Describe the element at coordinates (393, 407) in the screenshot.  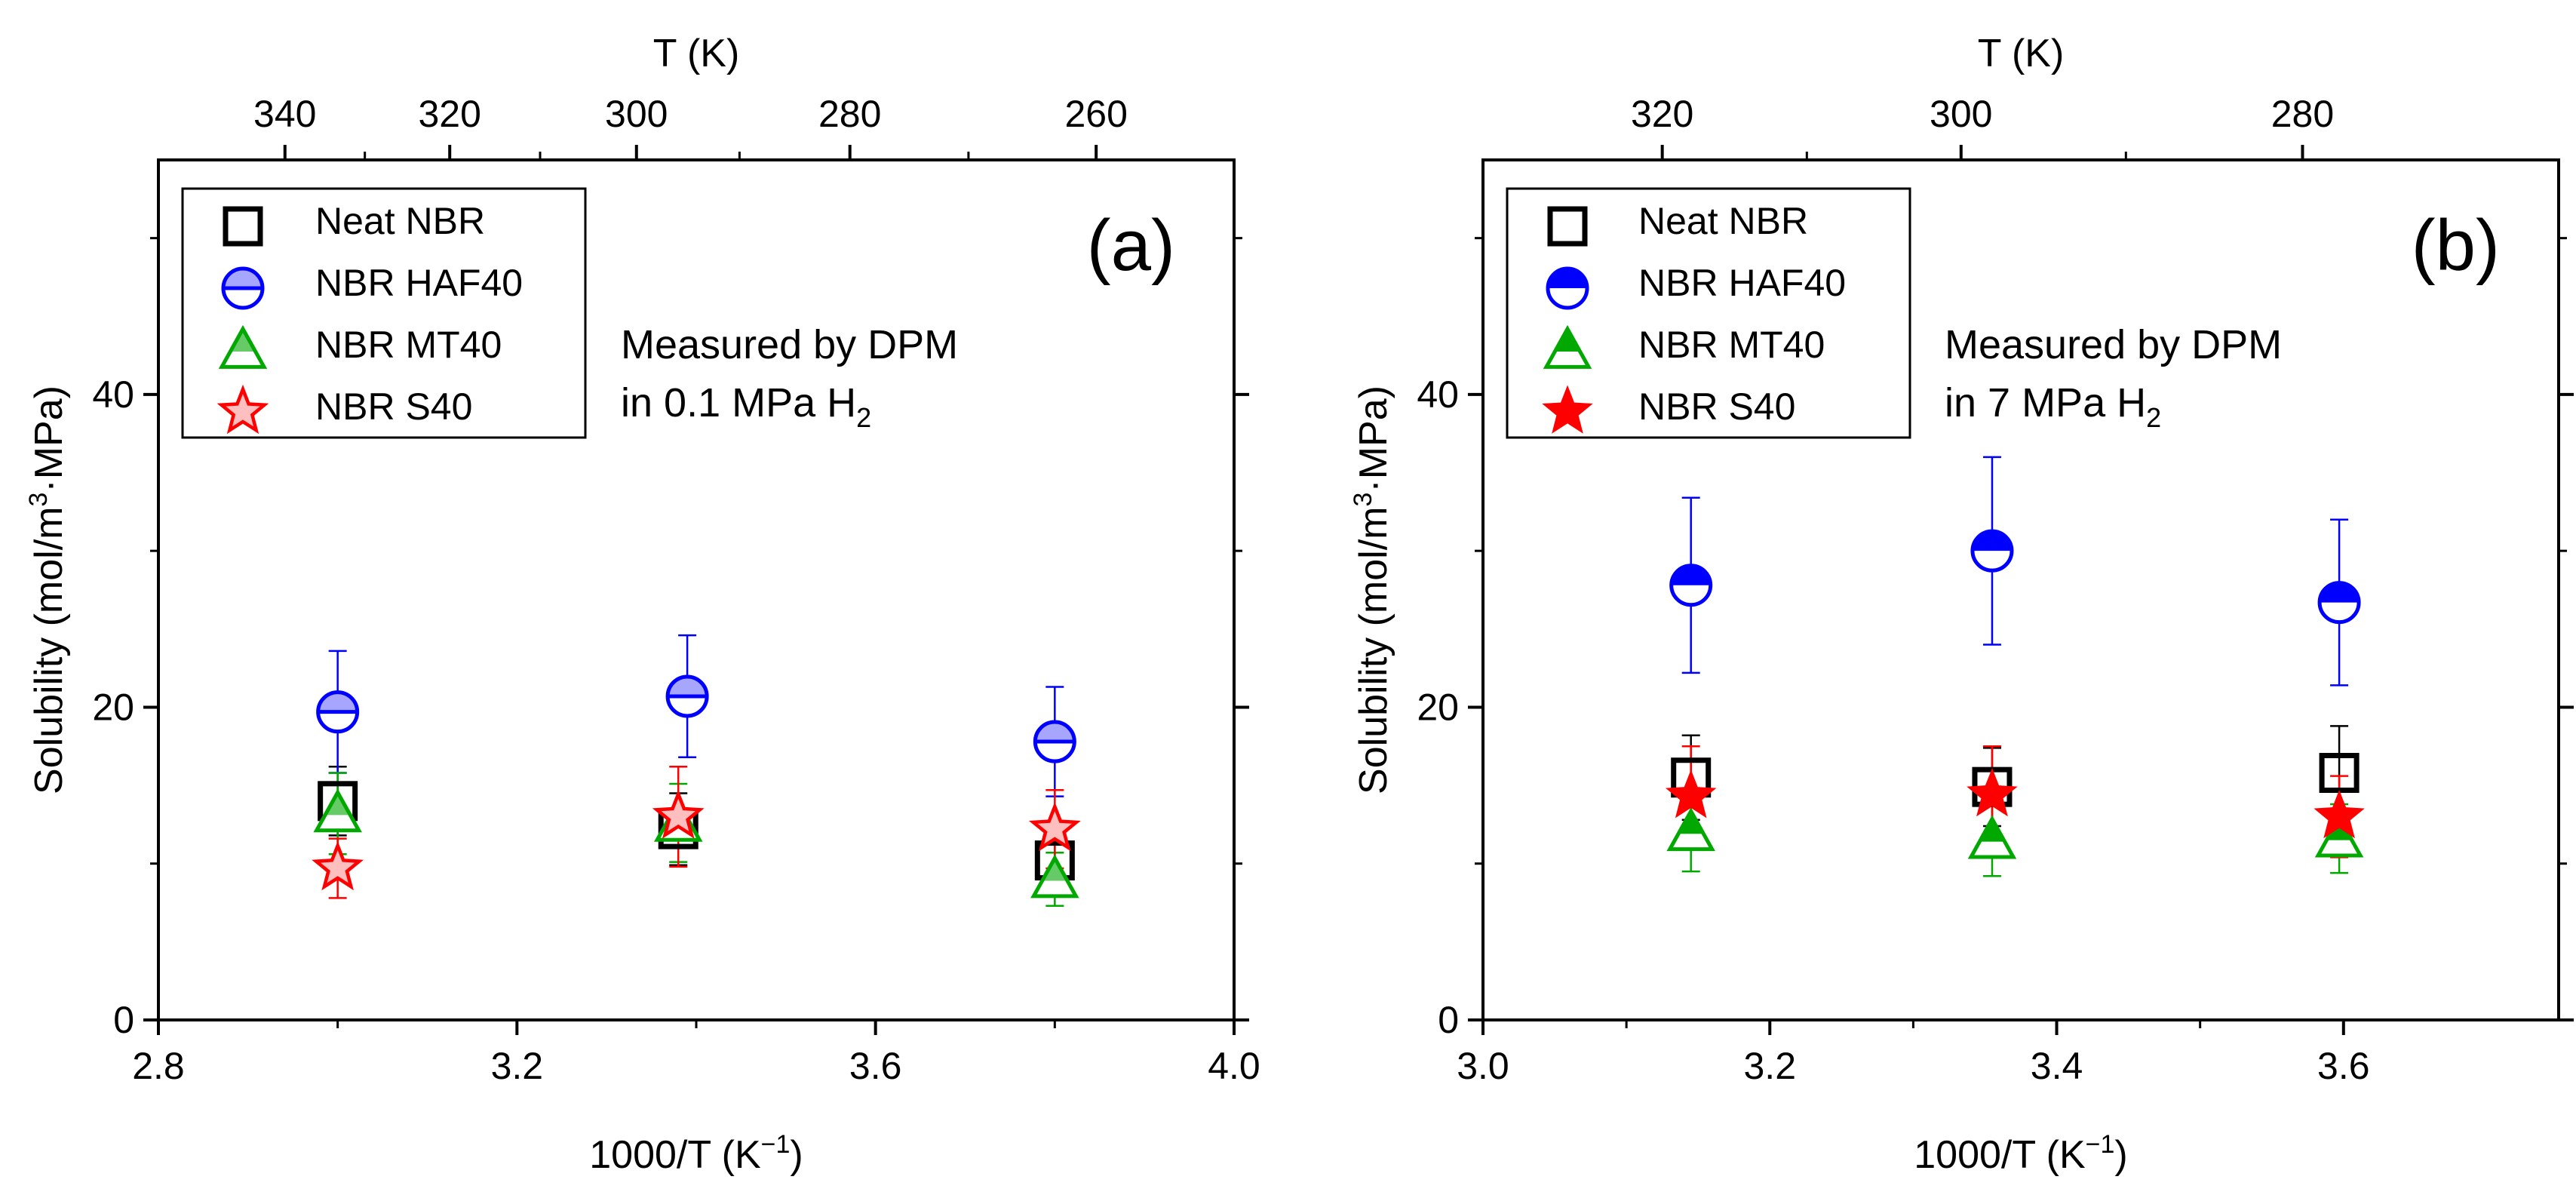
I see `legend-label-s40-a: NBR S40` at that location.